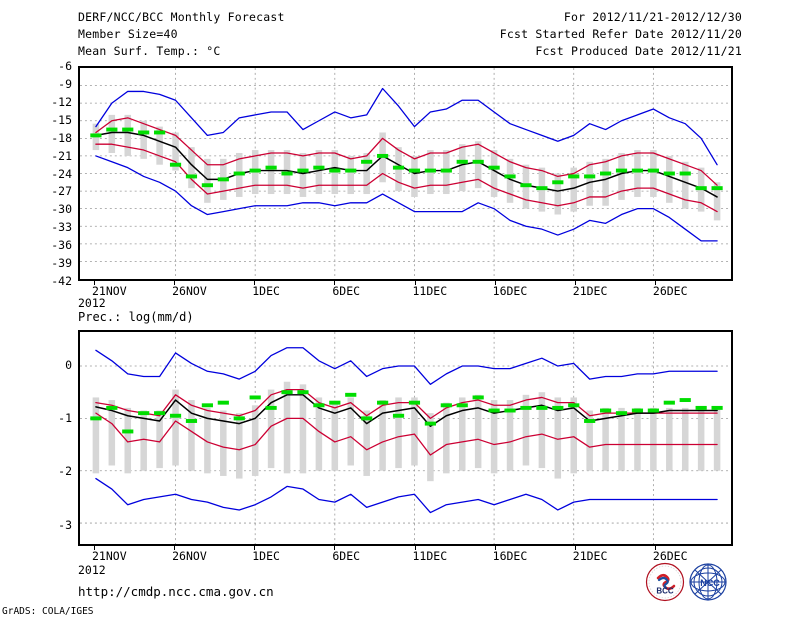 The height and width of the screenshot is (618, 800). What do you see at coordinates (665, 591) in the screenshot?
I see `svg-text: BCC` at bounding box center [665, 591].